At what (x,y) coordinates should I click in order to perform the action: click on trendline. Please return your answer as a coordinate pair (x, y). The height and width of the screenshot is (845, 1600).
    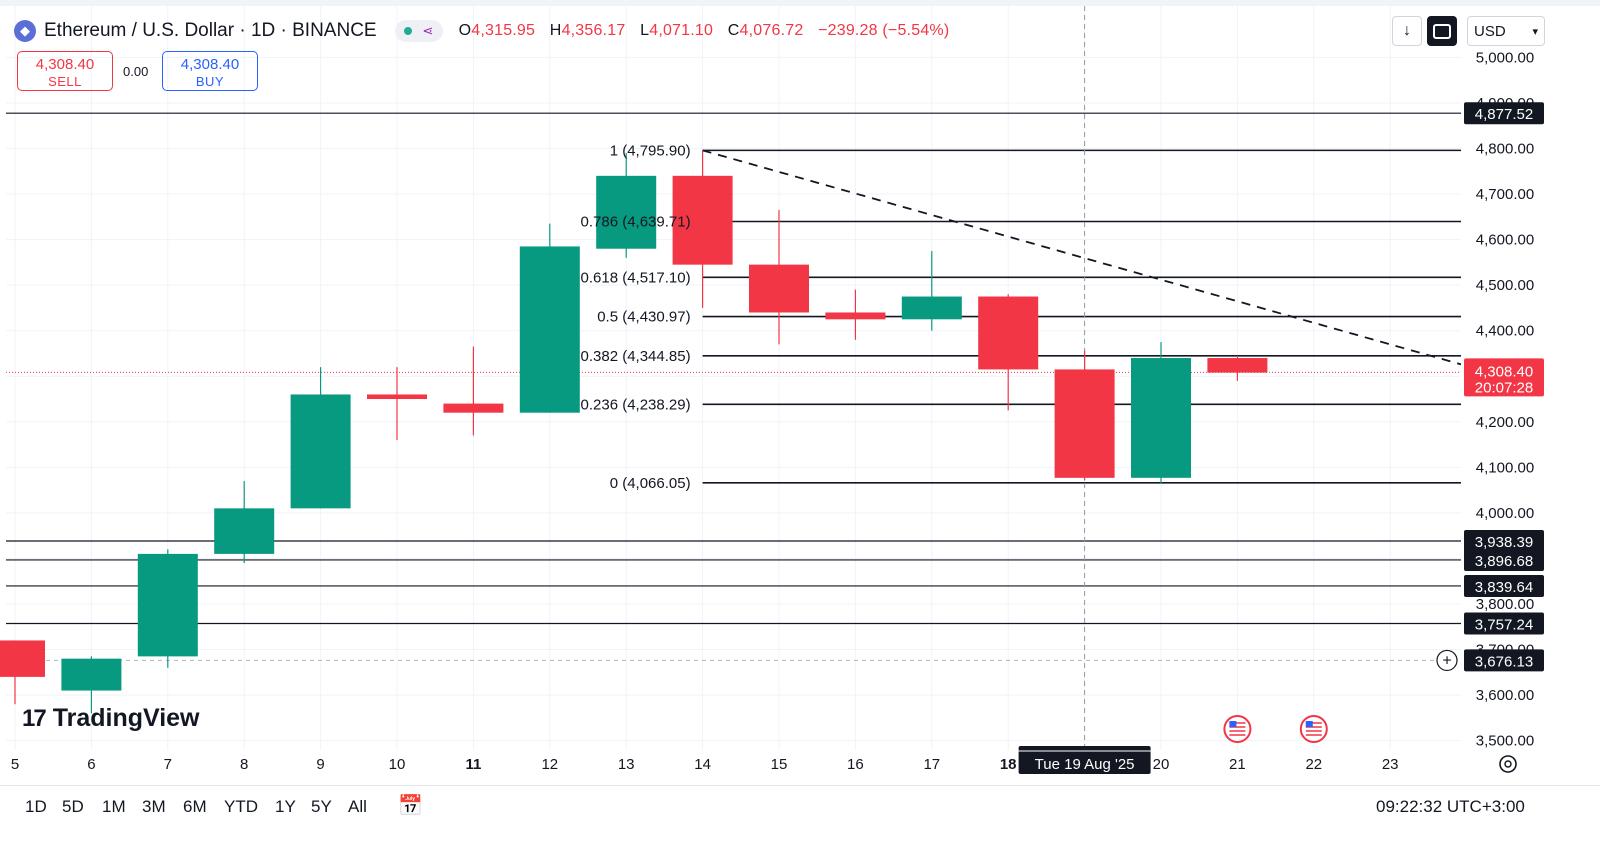
    Looking at the image, I should click on (1082, 257).